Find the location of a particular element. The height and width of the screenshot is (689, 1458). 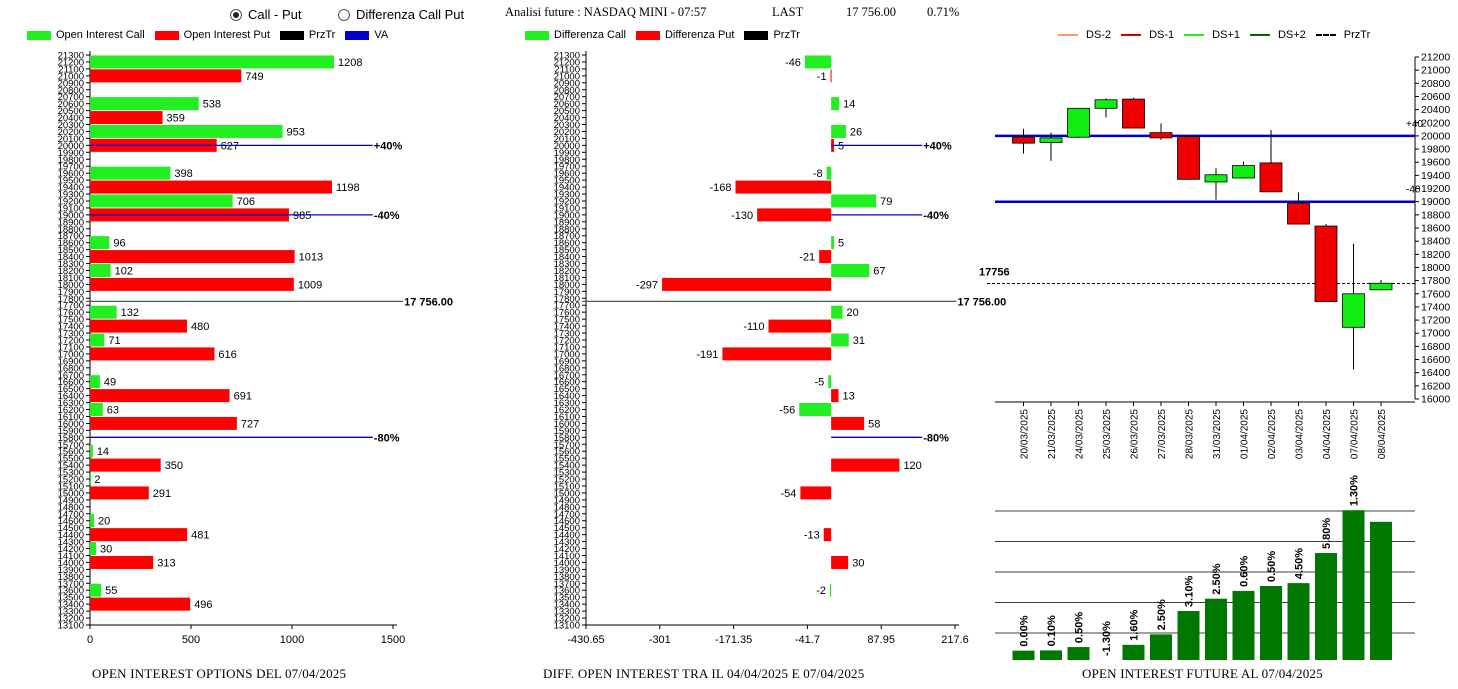

candle-date-label: 25/03/2025 is located at coordinates (1107, 434).